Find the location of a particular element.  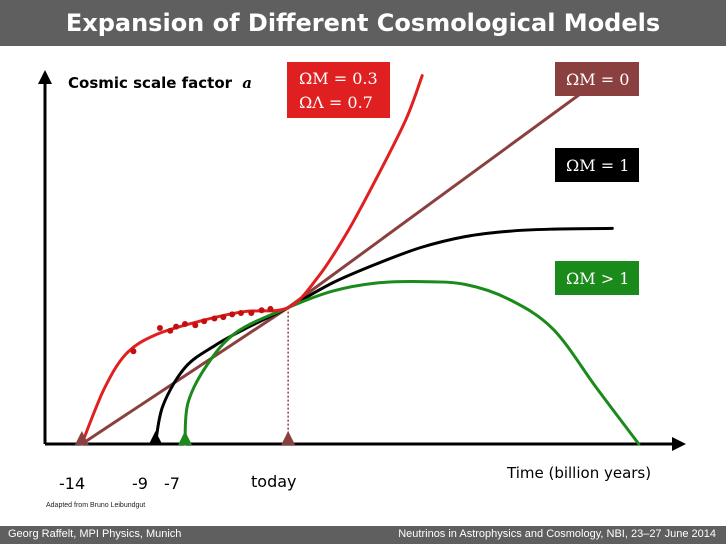

x-tick-label-today: today is located at coordinates (274, 481).